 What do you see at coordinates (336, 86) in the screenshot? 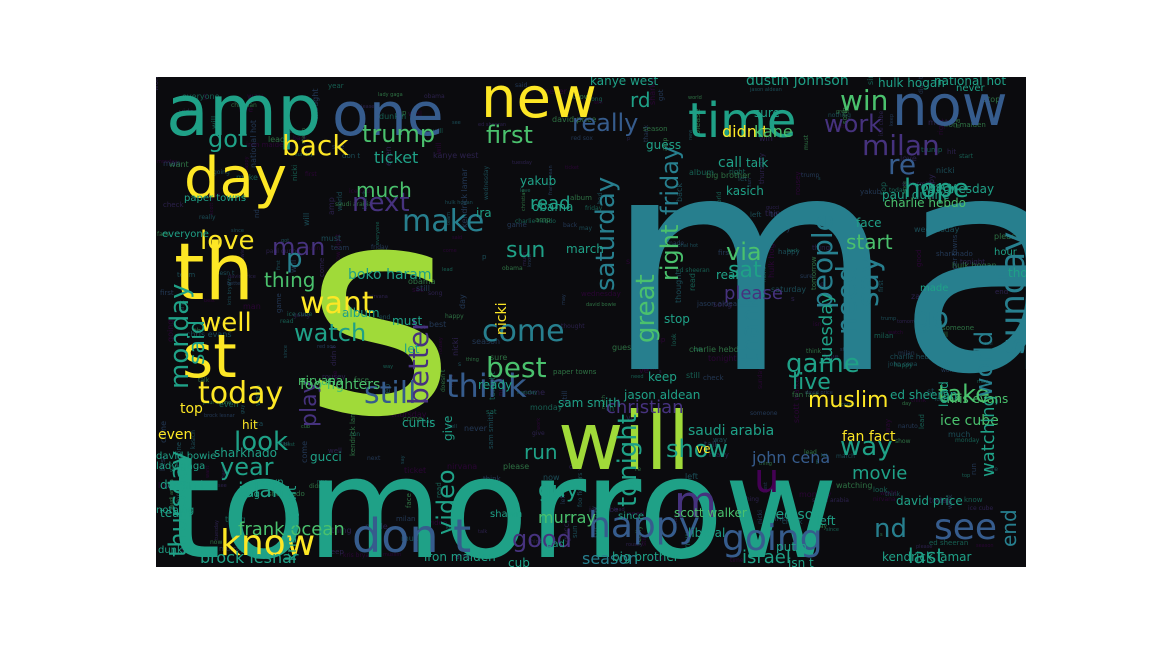
I see `filler-word: year` at bounding box center [336, 86].